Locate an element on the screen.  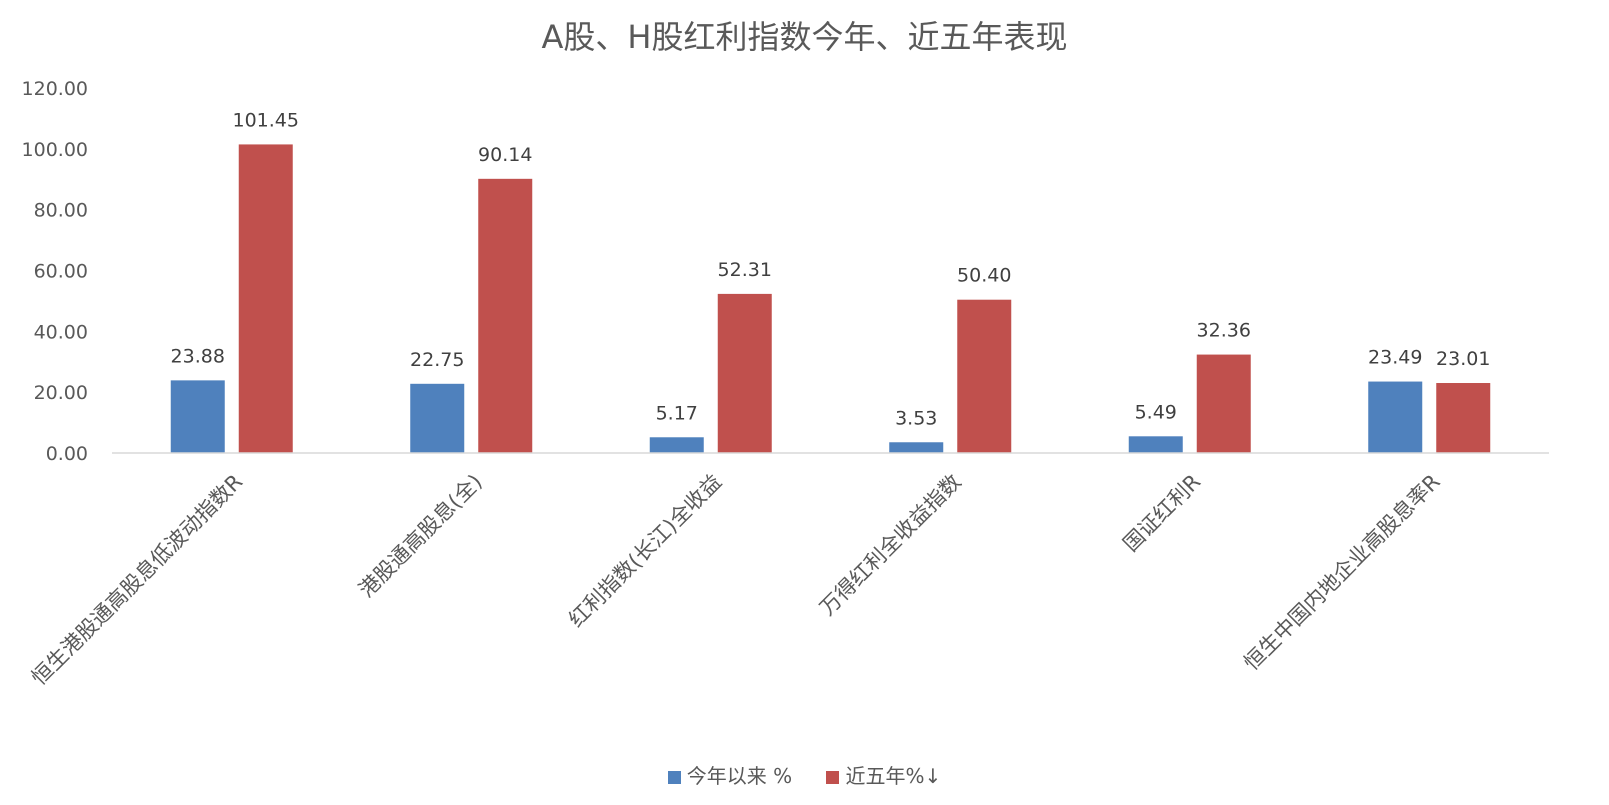
x-tick-label: 港股通高股息(全) is located at coordinates (420, 536).